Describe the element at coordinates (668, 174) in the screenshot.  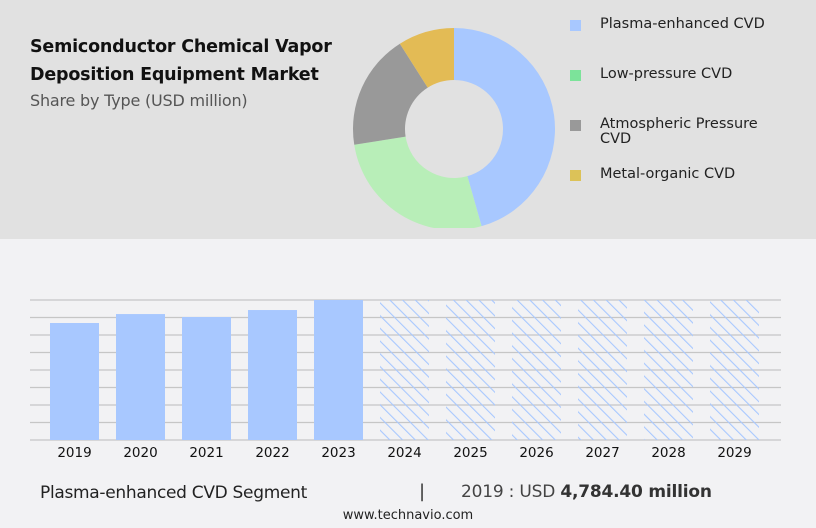
I see `legend-label: Metal-organic CVD` at that location.